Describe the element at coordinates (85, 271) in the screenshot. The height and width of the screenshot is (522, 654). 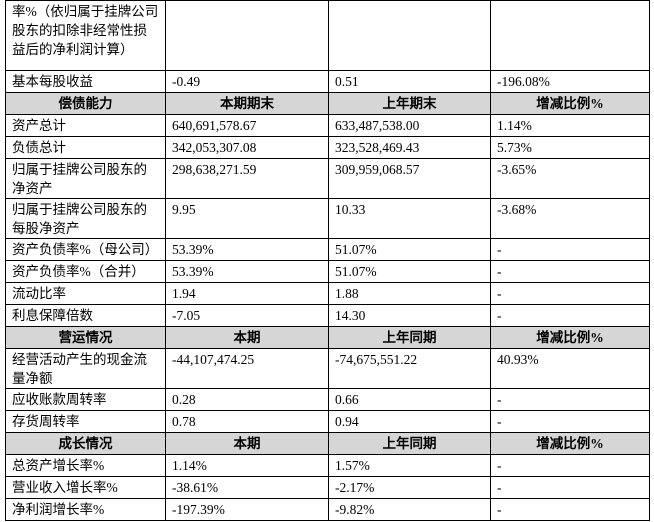
I see `table-cell: 资产负债率%（合并）` at that location.